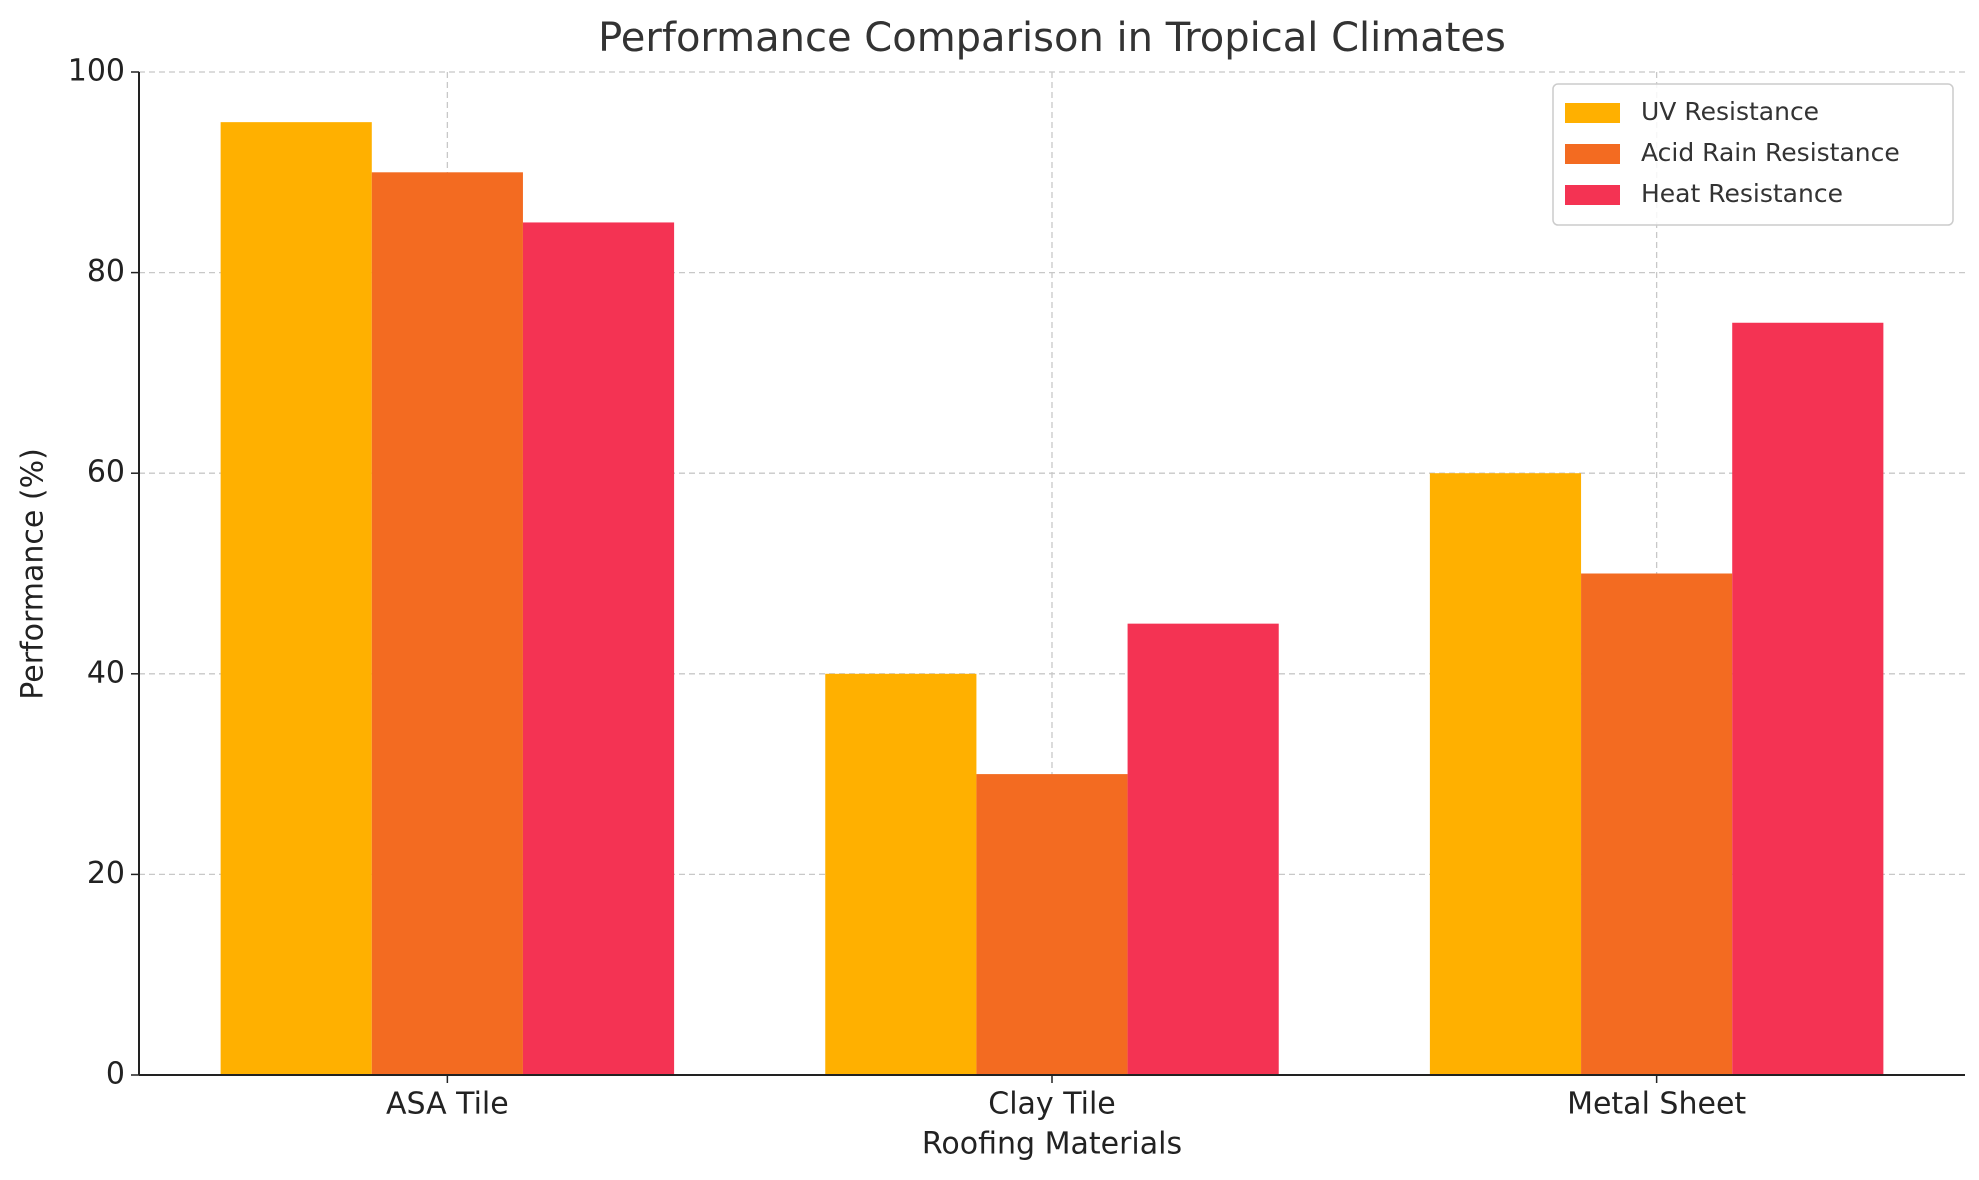 The width and height of the screenshot is (1979, 1180). I want to click on x-tick-label: Metal Sheet, so click(1656, 1104).